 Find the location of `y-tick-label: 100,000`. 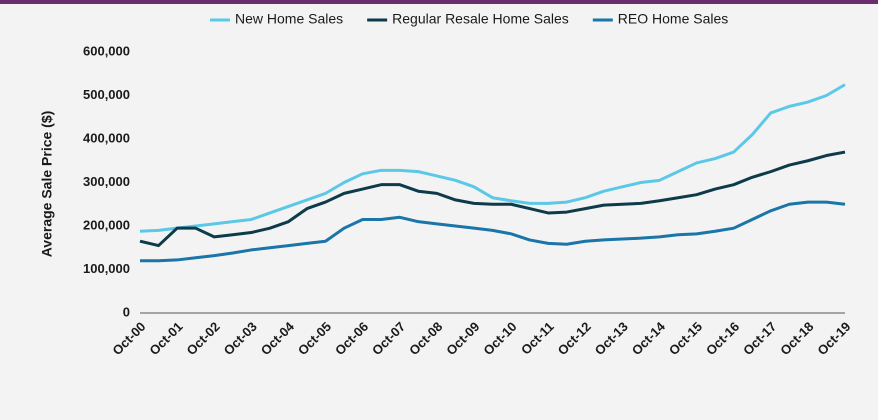

y-tick-label: 100,000 is located at coordinates (106, 268).